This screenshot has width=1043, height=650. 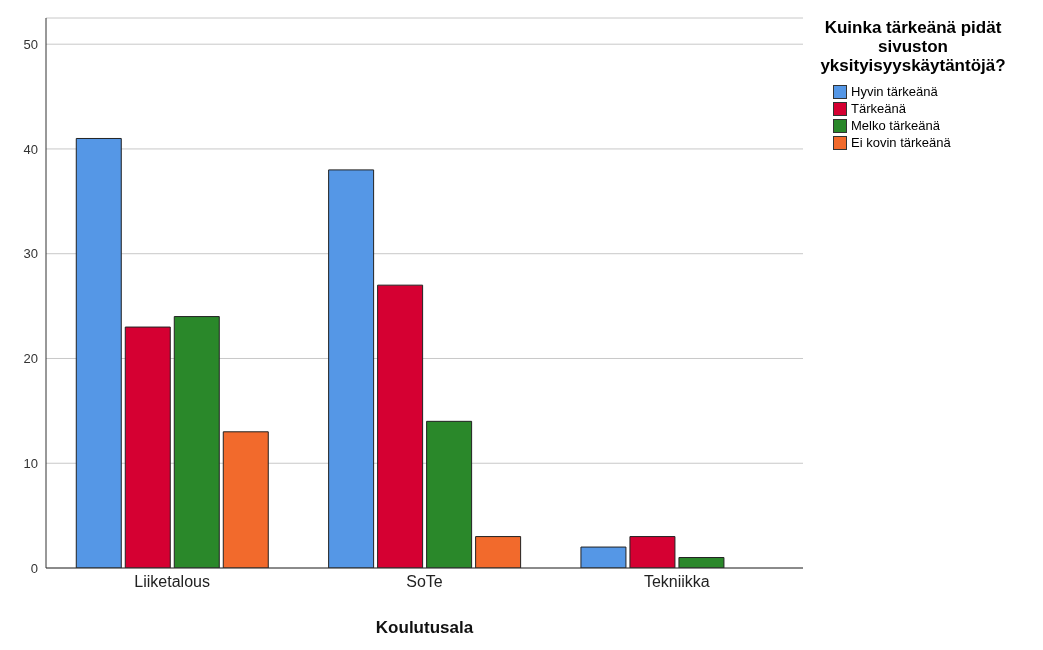 What do you see at coordinates (424, 627) in the screenshot?
I see `x-axis-title: Koulutusala` at bounding box center [424, 627].